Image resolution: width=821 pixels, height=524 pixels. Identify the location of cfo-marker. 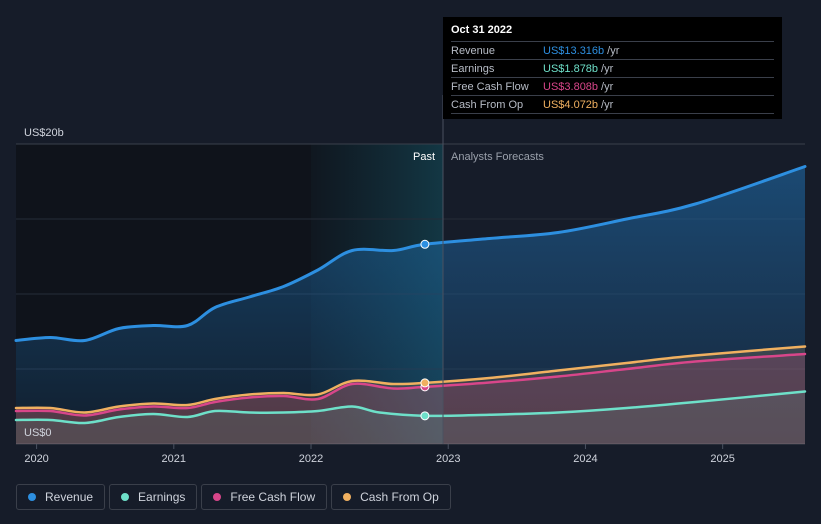
(425, 383).